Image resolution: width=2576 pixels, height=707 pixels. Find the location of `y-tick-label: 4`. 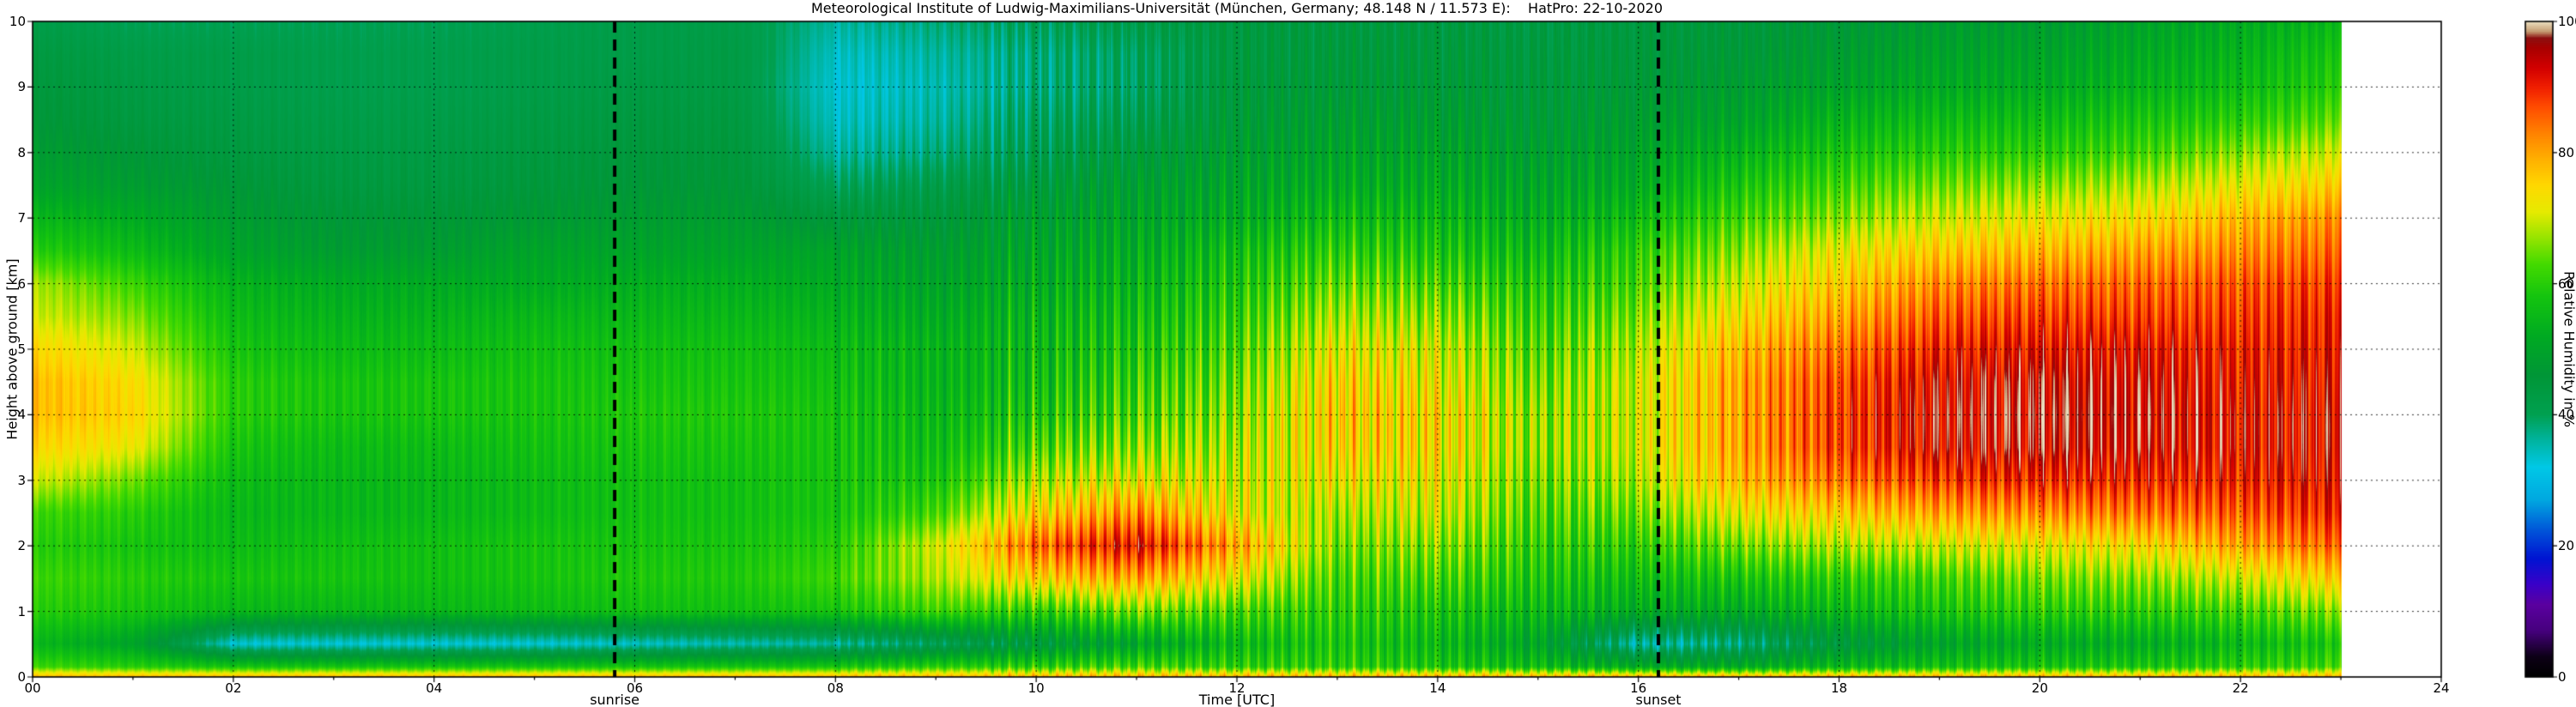

y-tick-label: 4 is located at coordinates (21, 415).